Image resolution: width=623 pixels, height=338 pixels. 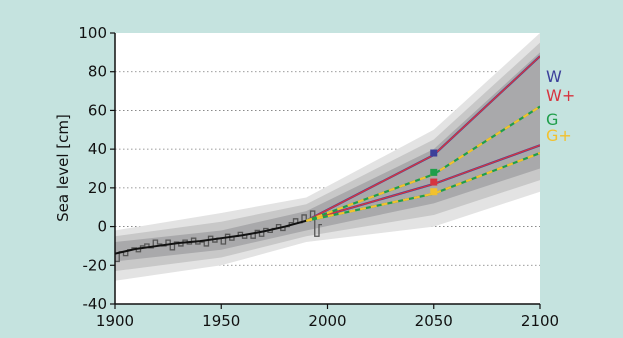 I want to click on y-axis-label: Sea level [cm], so click(x=63, y=168).